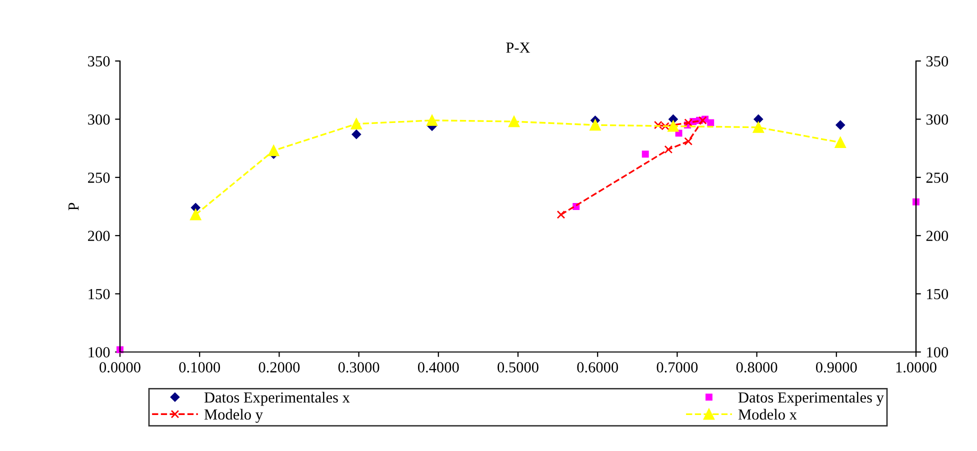  I want to click on legend-label: Modelo y, so click(233, 415).